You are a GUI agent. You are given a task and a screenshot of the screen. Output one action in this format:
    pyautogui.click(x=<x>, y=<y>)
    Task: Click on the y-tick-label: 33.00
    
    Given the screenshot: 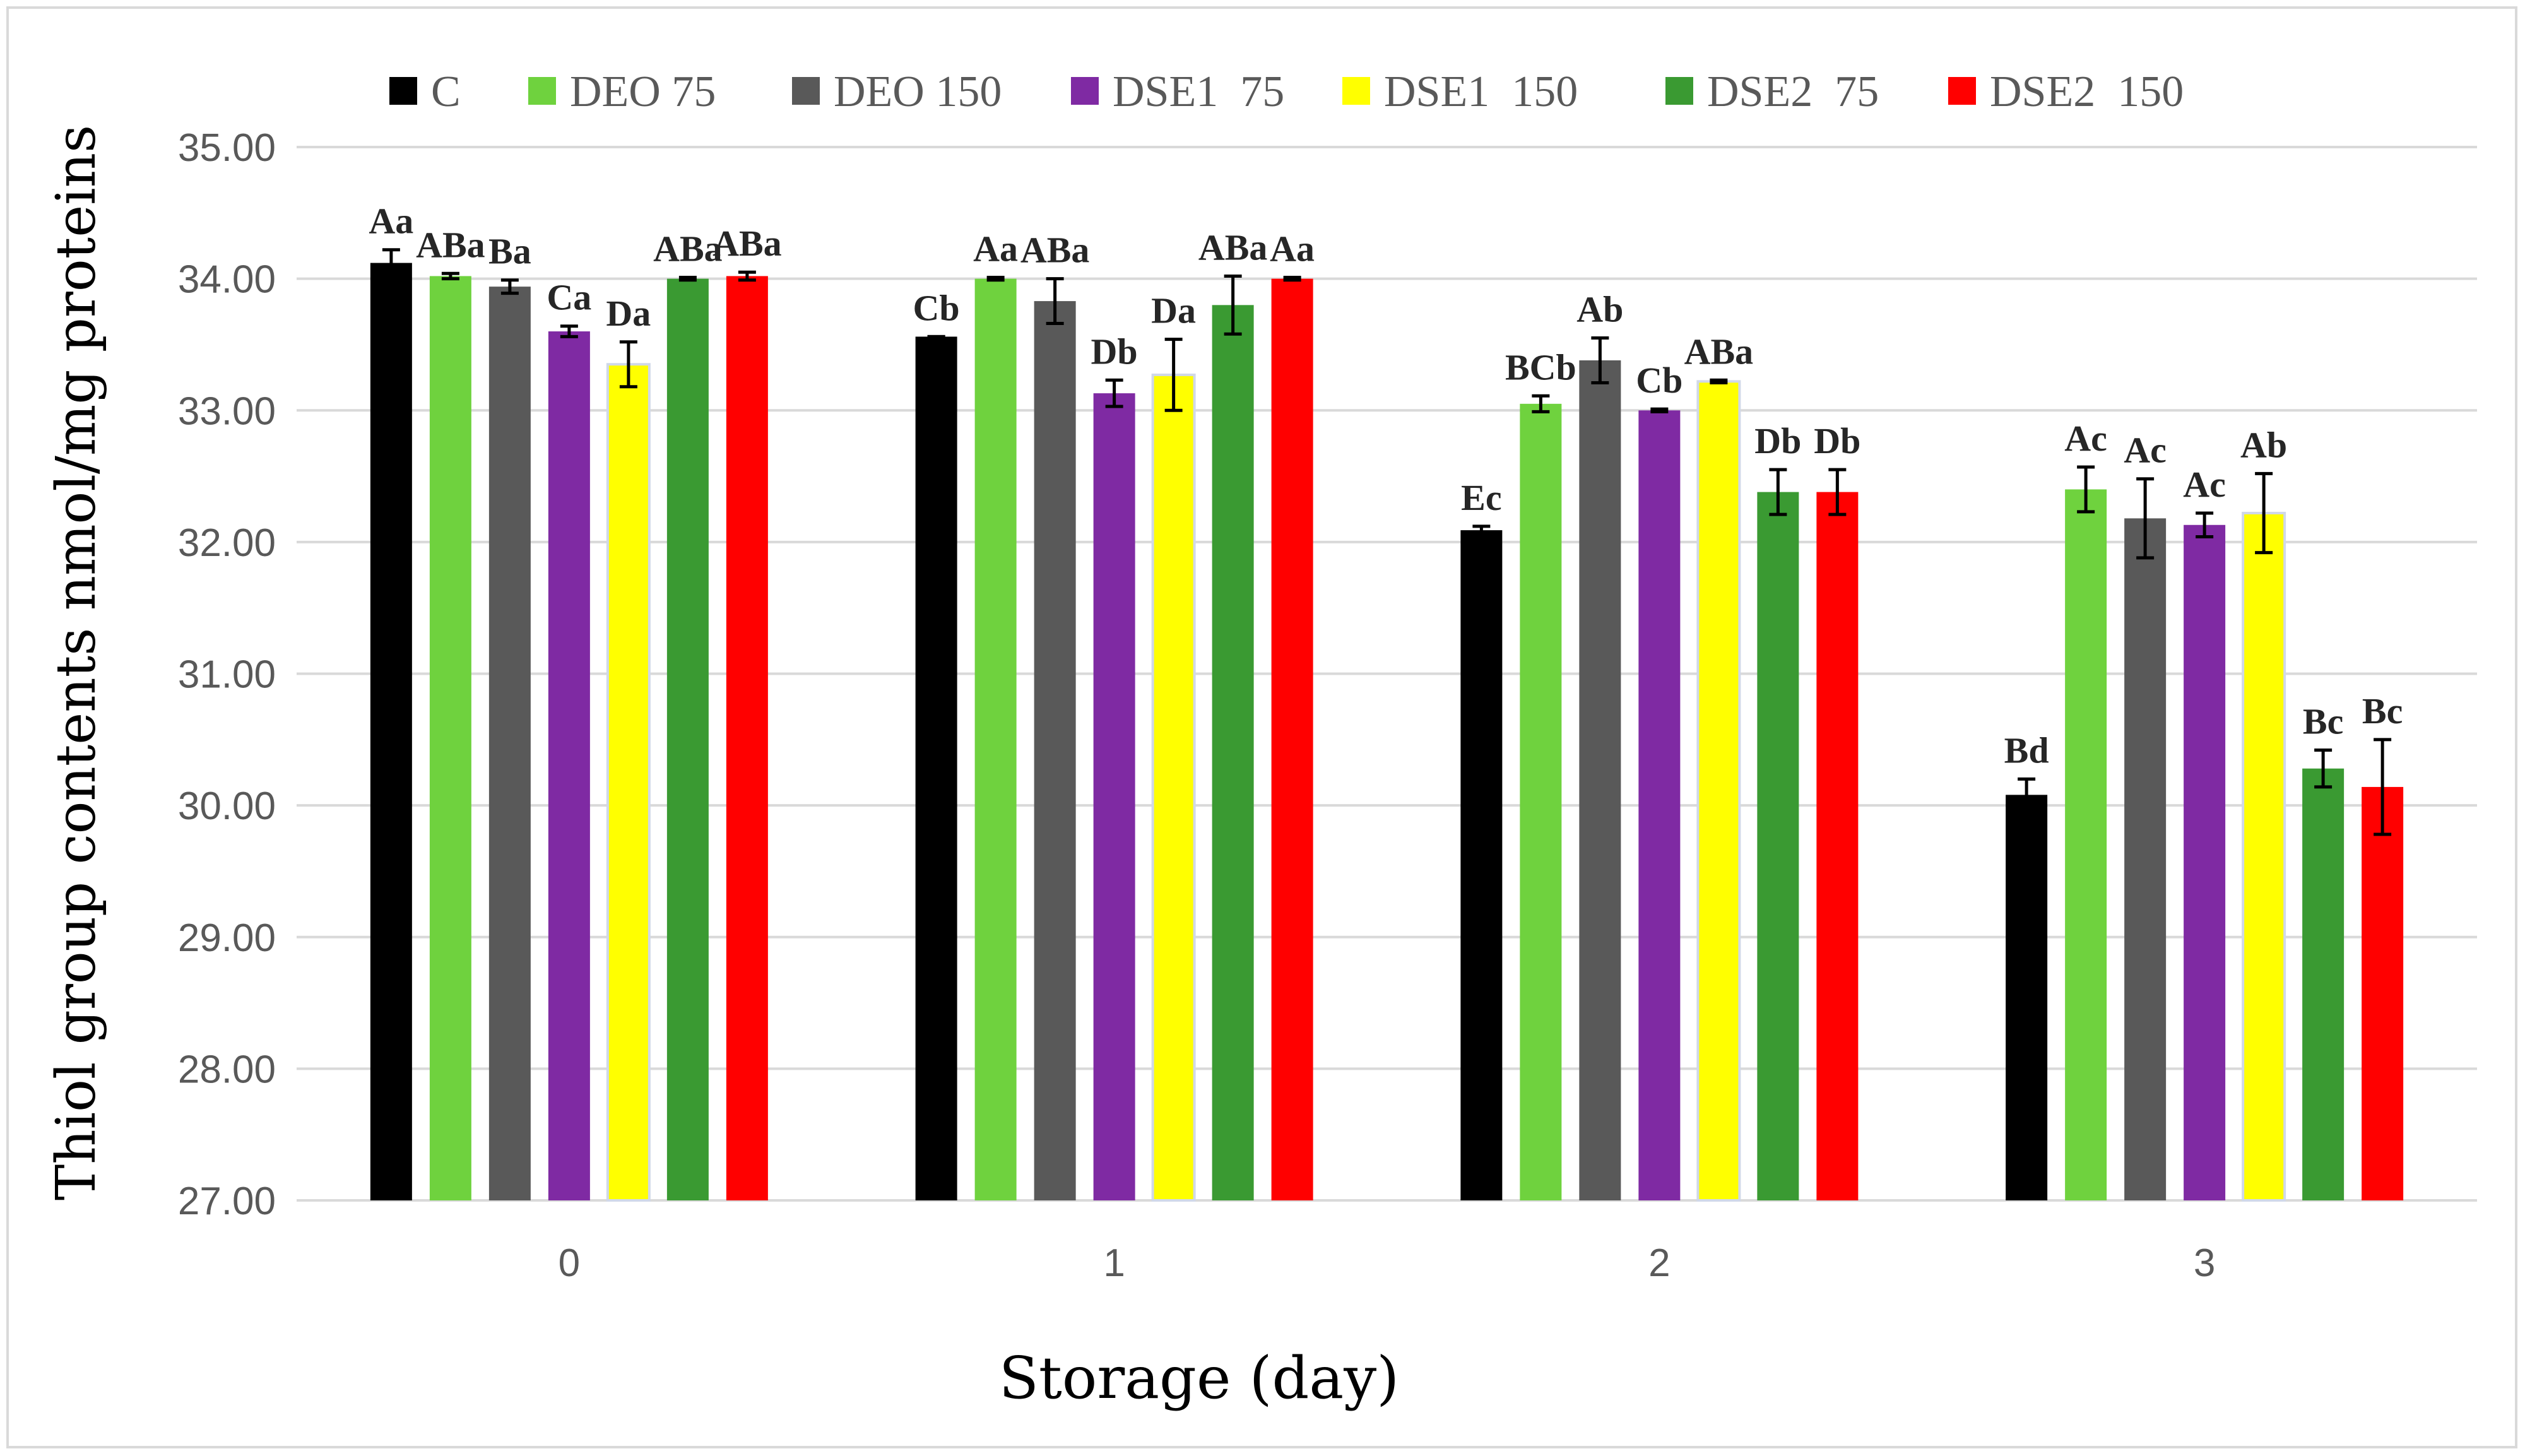 What is the action you would take?
    pyautogui.click(x=227, y=411)
    